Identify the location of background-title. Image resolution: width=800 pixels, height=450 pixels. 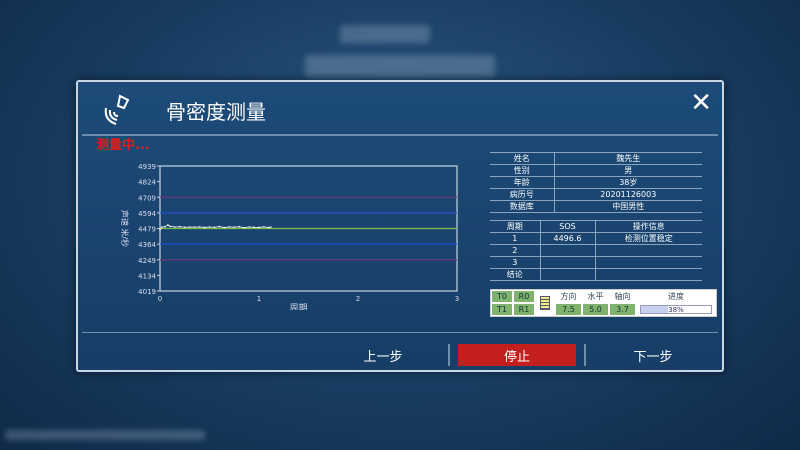
(385, 34).